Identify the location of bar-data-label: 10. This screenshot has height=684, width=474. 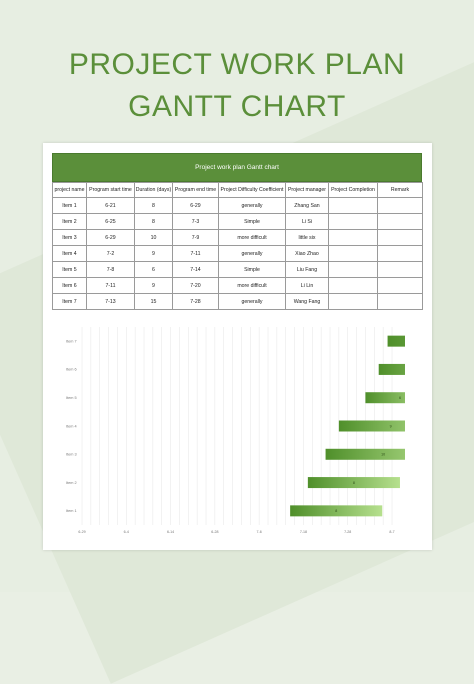
(383, 455).